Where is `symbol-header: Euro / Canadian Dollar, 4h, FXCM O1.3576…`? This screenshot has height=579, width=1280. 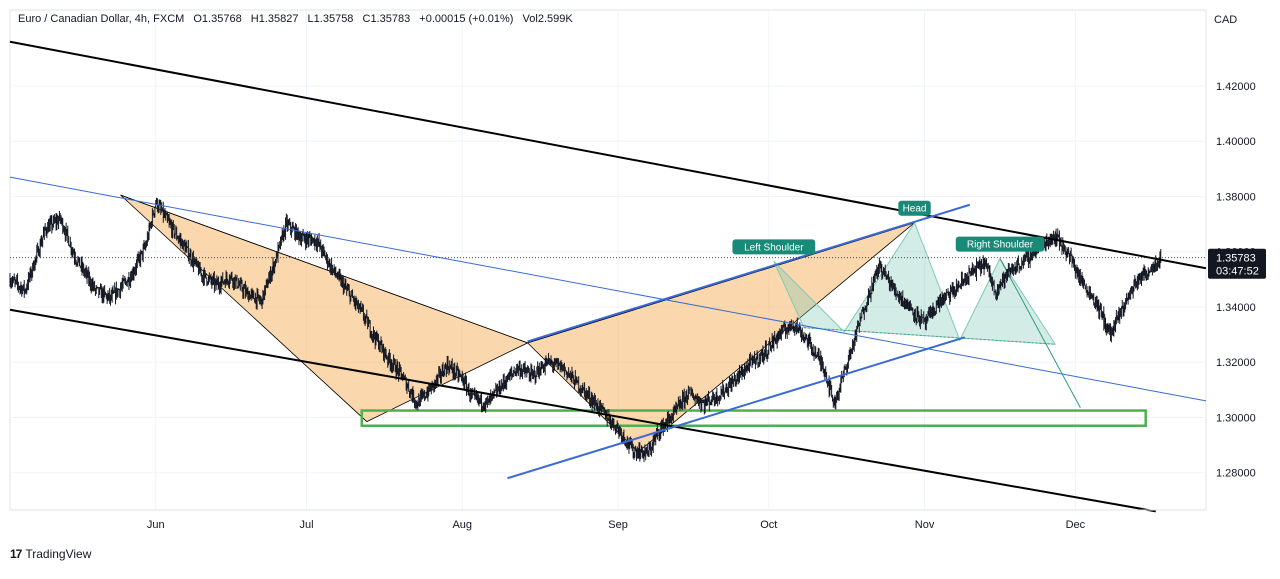
symbol-header: Euro / Canadian Dollar, 4h, FXCM O1.3576… is located at coordinates (298, 19).